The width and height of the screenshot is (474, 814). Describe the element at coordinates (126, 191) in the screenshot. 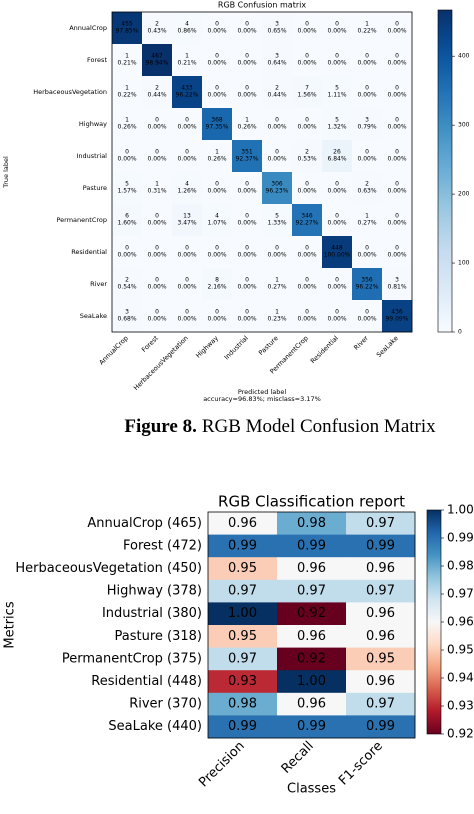

I see `cell-percent: 1.57%` at that location.